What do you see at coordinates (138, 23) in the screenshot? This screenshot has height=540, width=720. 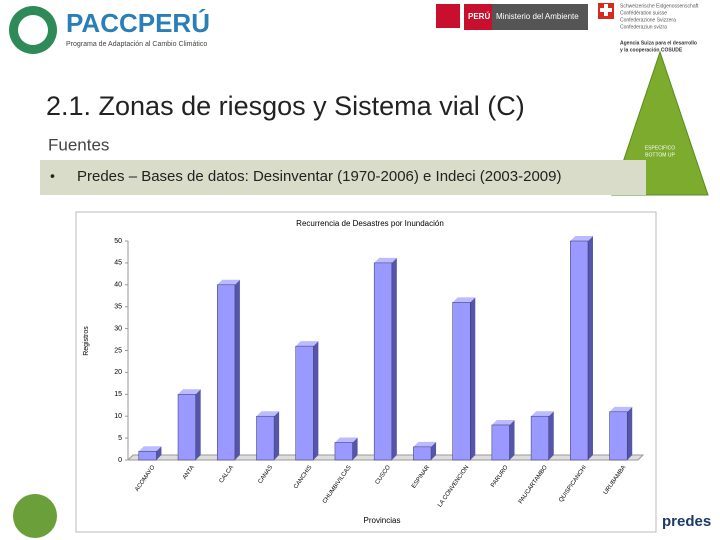 I see `logo-name: PACCPERÚ` at bounding box center [138, 23].